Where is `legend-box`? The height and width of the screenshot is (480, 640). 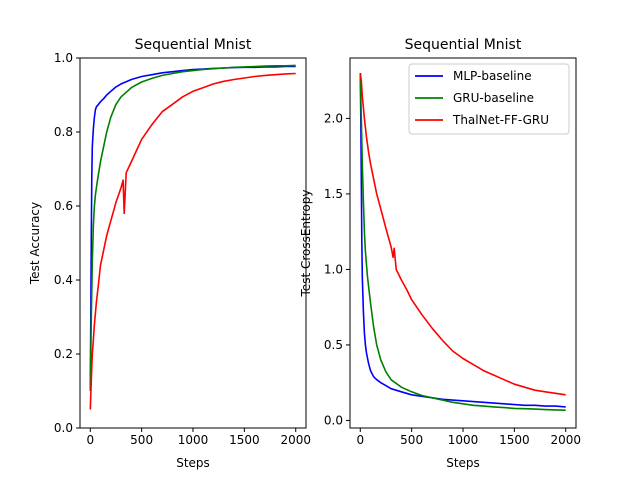
legend-box is located at coordinates (489, 99).